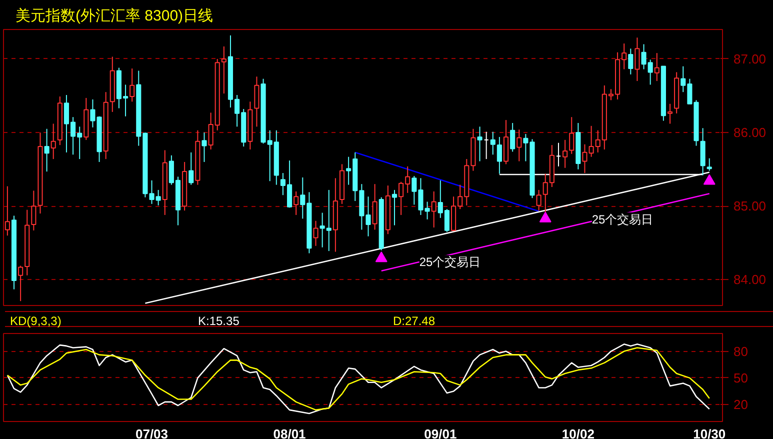  I want to click on y-tick-label: 84.00, so click(750, 280).